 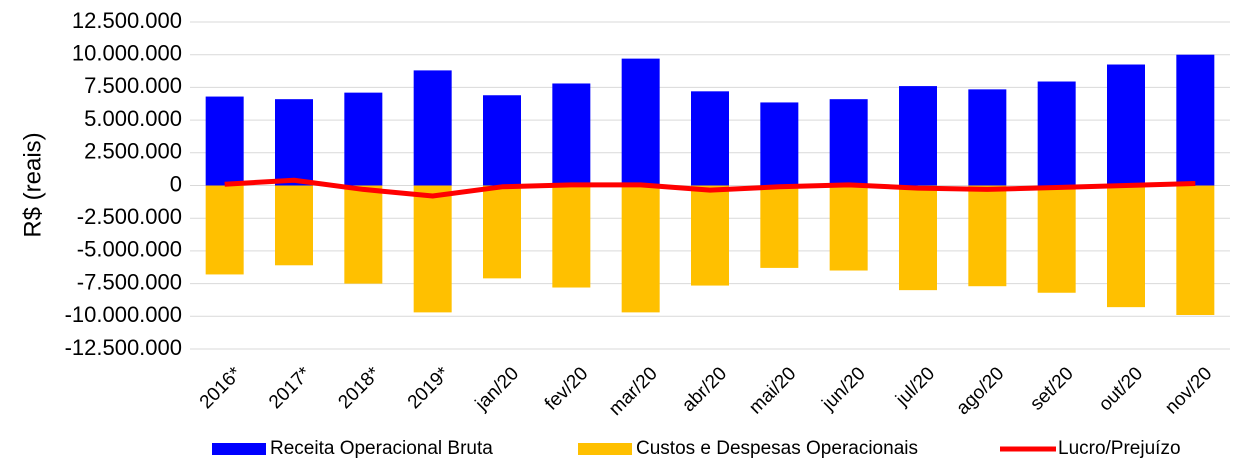 What do you see at coordinates (633, 391) in the screenshot?
I see `x-tick-label: mar/20` at bounding box center [633, 391].